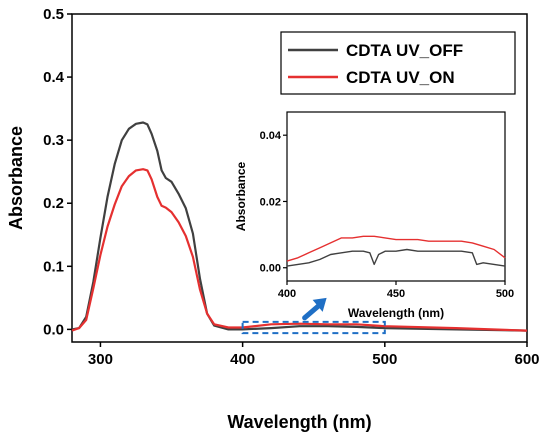 This screenshot has height=439, width=550. Describe the element at coordinates (404, 50) in the screenshot. I see `legend-label-uv-off: CDTA UV_OFF` at that location.